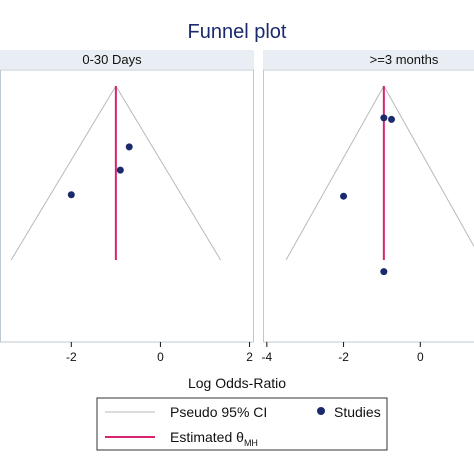 The width and height of the screenshot is (474, 474). Describe the element at coordinates (237, 383) in the screenshot. I see `x-axis-title: Log Odds-Ratio` at that location.